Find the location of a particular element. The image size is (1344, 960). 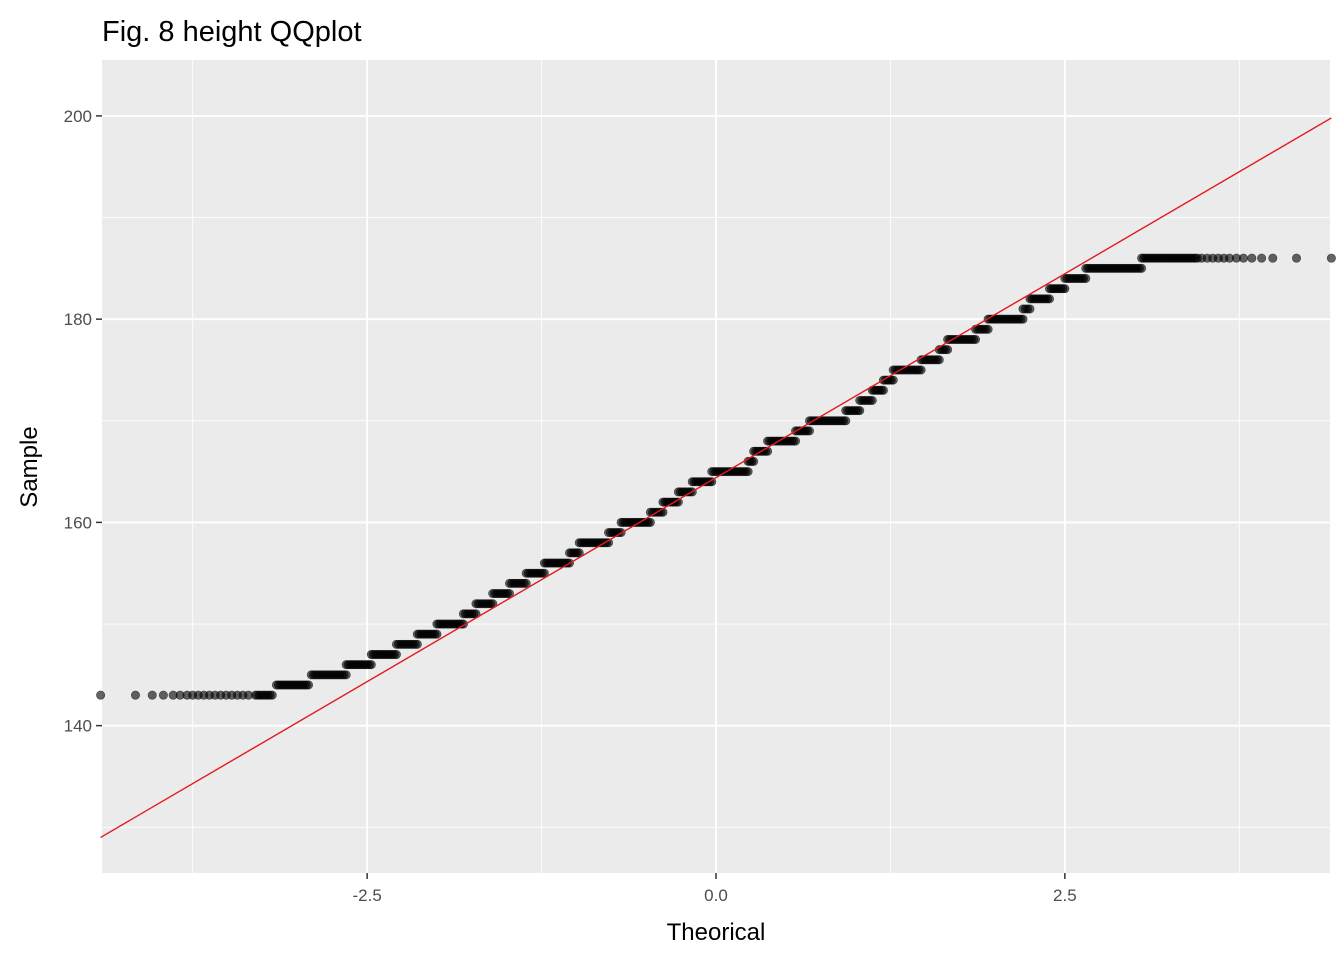

x-tick-label: 2.5 is located at coordinates (1065, 895).